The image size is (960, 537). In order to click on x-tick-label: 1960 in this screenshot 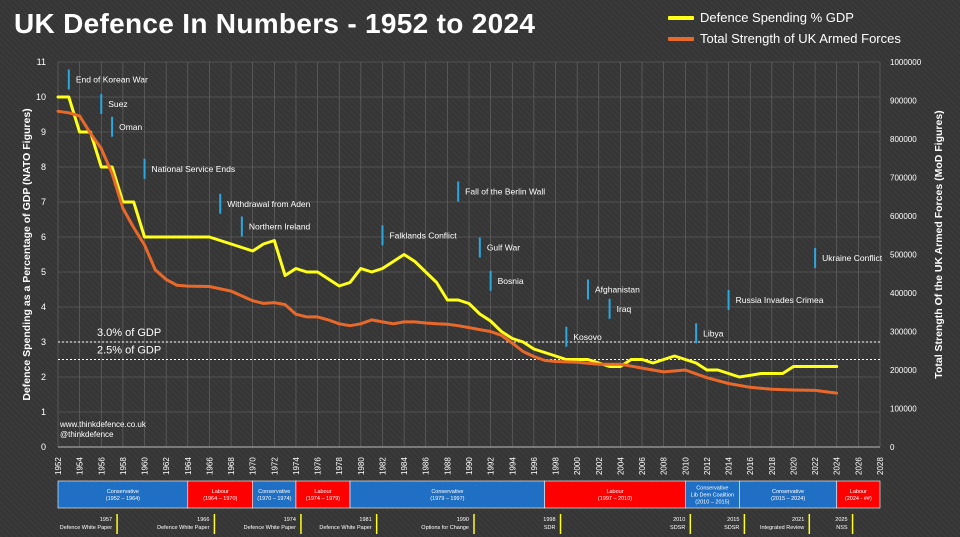, I will do `click(145, 466)`.